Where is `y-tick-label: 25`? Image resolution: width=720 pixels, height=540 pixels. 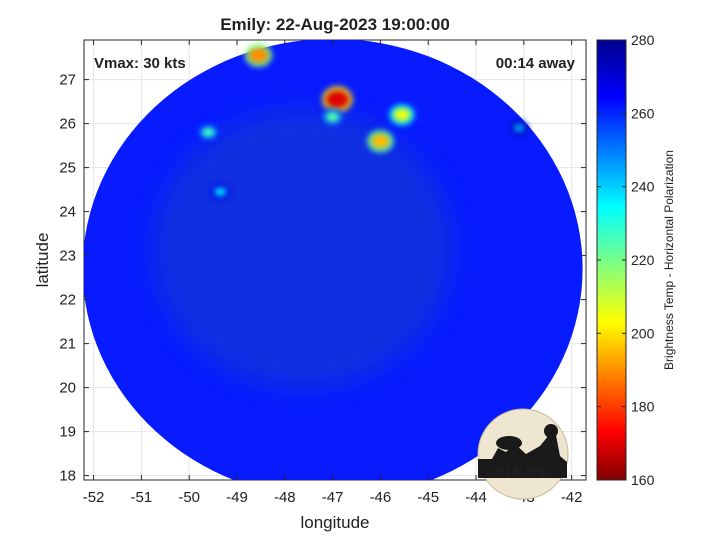 y-tick-label: 25 is located at coordinates (67, 168).